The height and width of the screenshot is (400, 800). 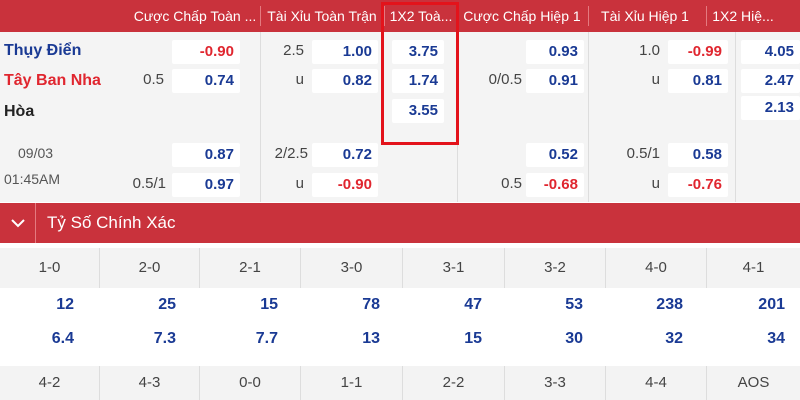 What do you see at coordinates (371, 338) in the screenshot?
I see `score-odd: 13` at bounding box center [371, 338].